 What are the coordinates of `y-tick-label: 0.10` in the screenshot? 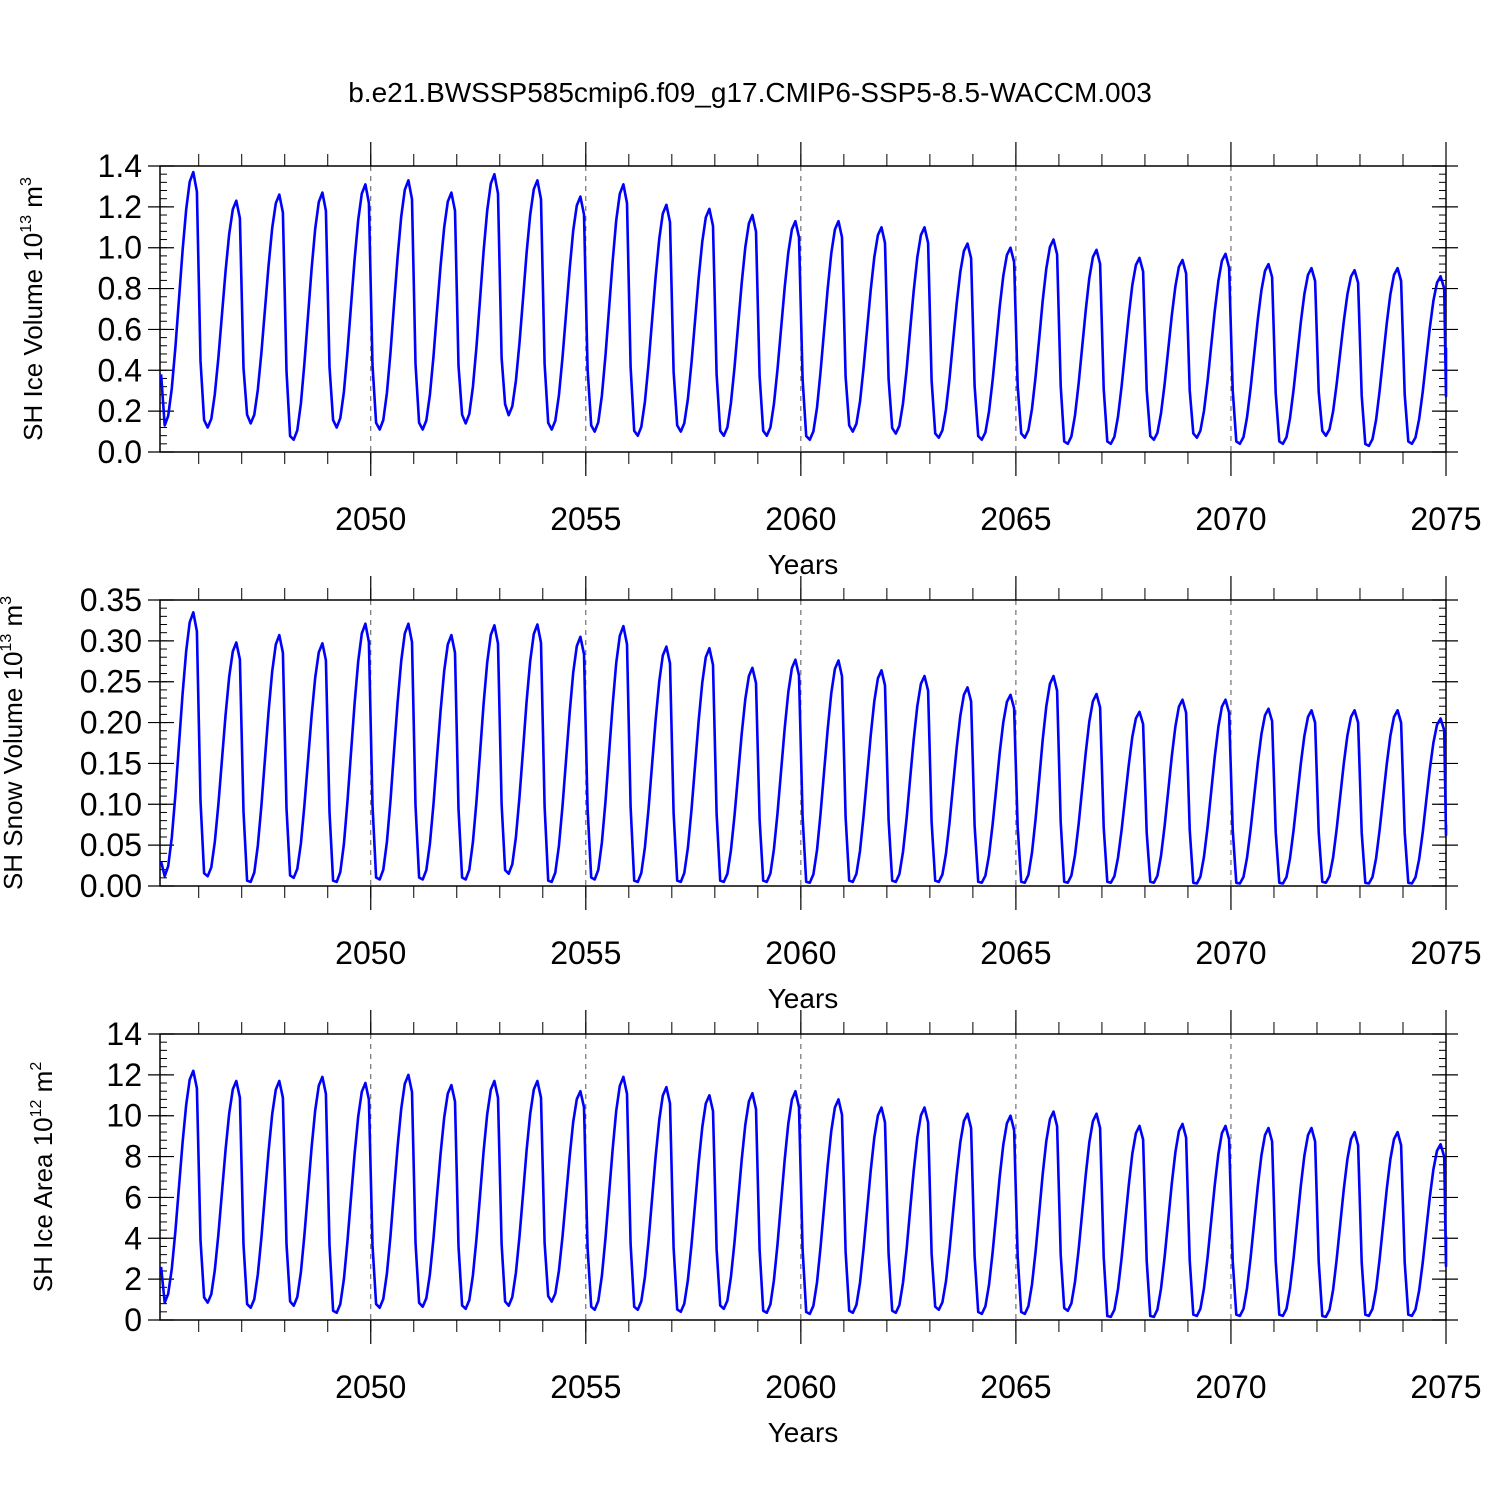 It's located at (111, 804).